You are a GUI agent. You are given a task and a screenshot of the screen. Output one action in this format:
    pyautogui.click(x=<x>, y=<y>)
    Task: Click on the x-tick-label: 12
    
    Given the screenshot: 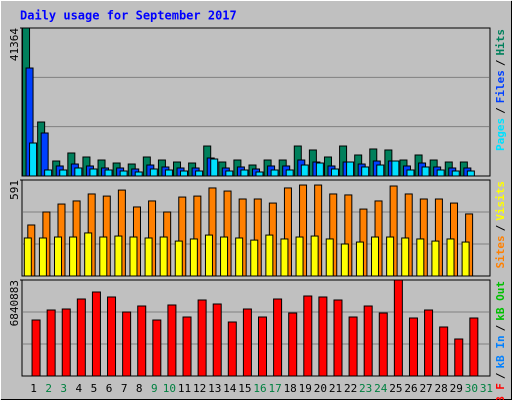 What is the action you would take?
    pyautogui.click(x=199, y=388)
    